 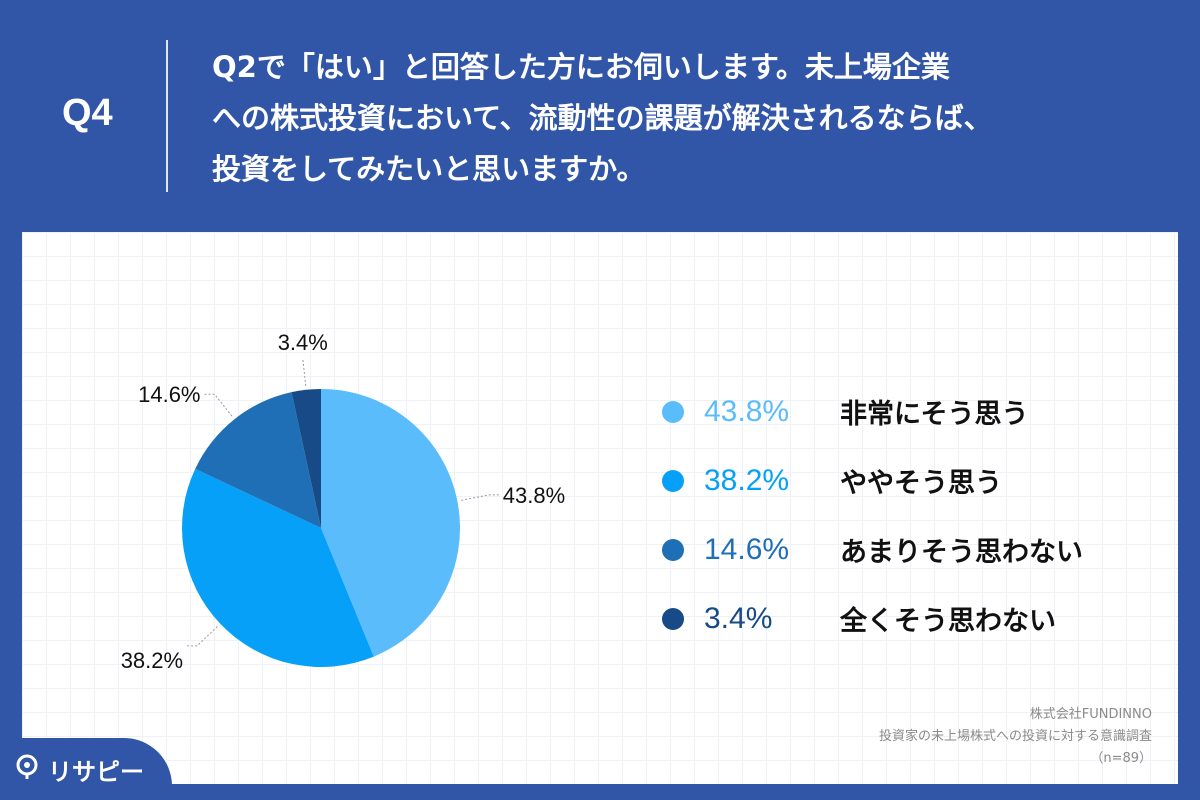 I want to click on question-line: Q2で「はい」と回答した方にお伺いします。未上場企業, so click(x=581, y=67).